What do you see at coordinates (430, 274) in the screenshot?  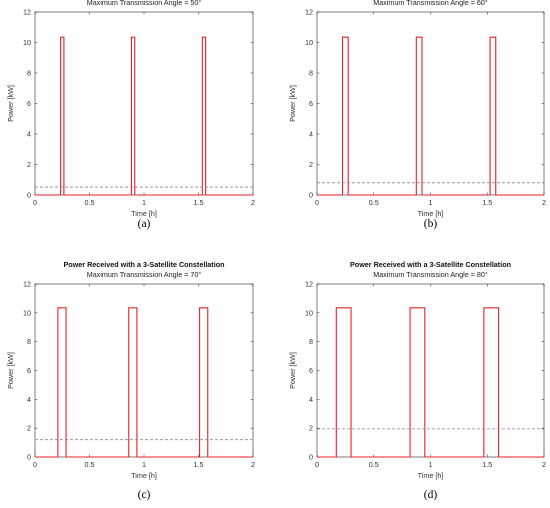 I see `chart-subtitle: Maximum Transmission Angle = 80°` at bounding box center [430, 274].